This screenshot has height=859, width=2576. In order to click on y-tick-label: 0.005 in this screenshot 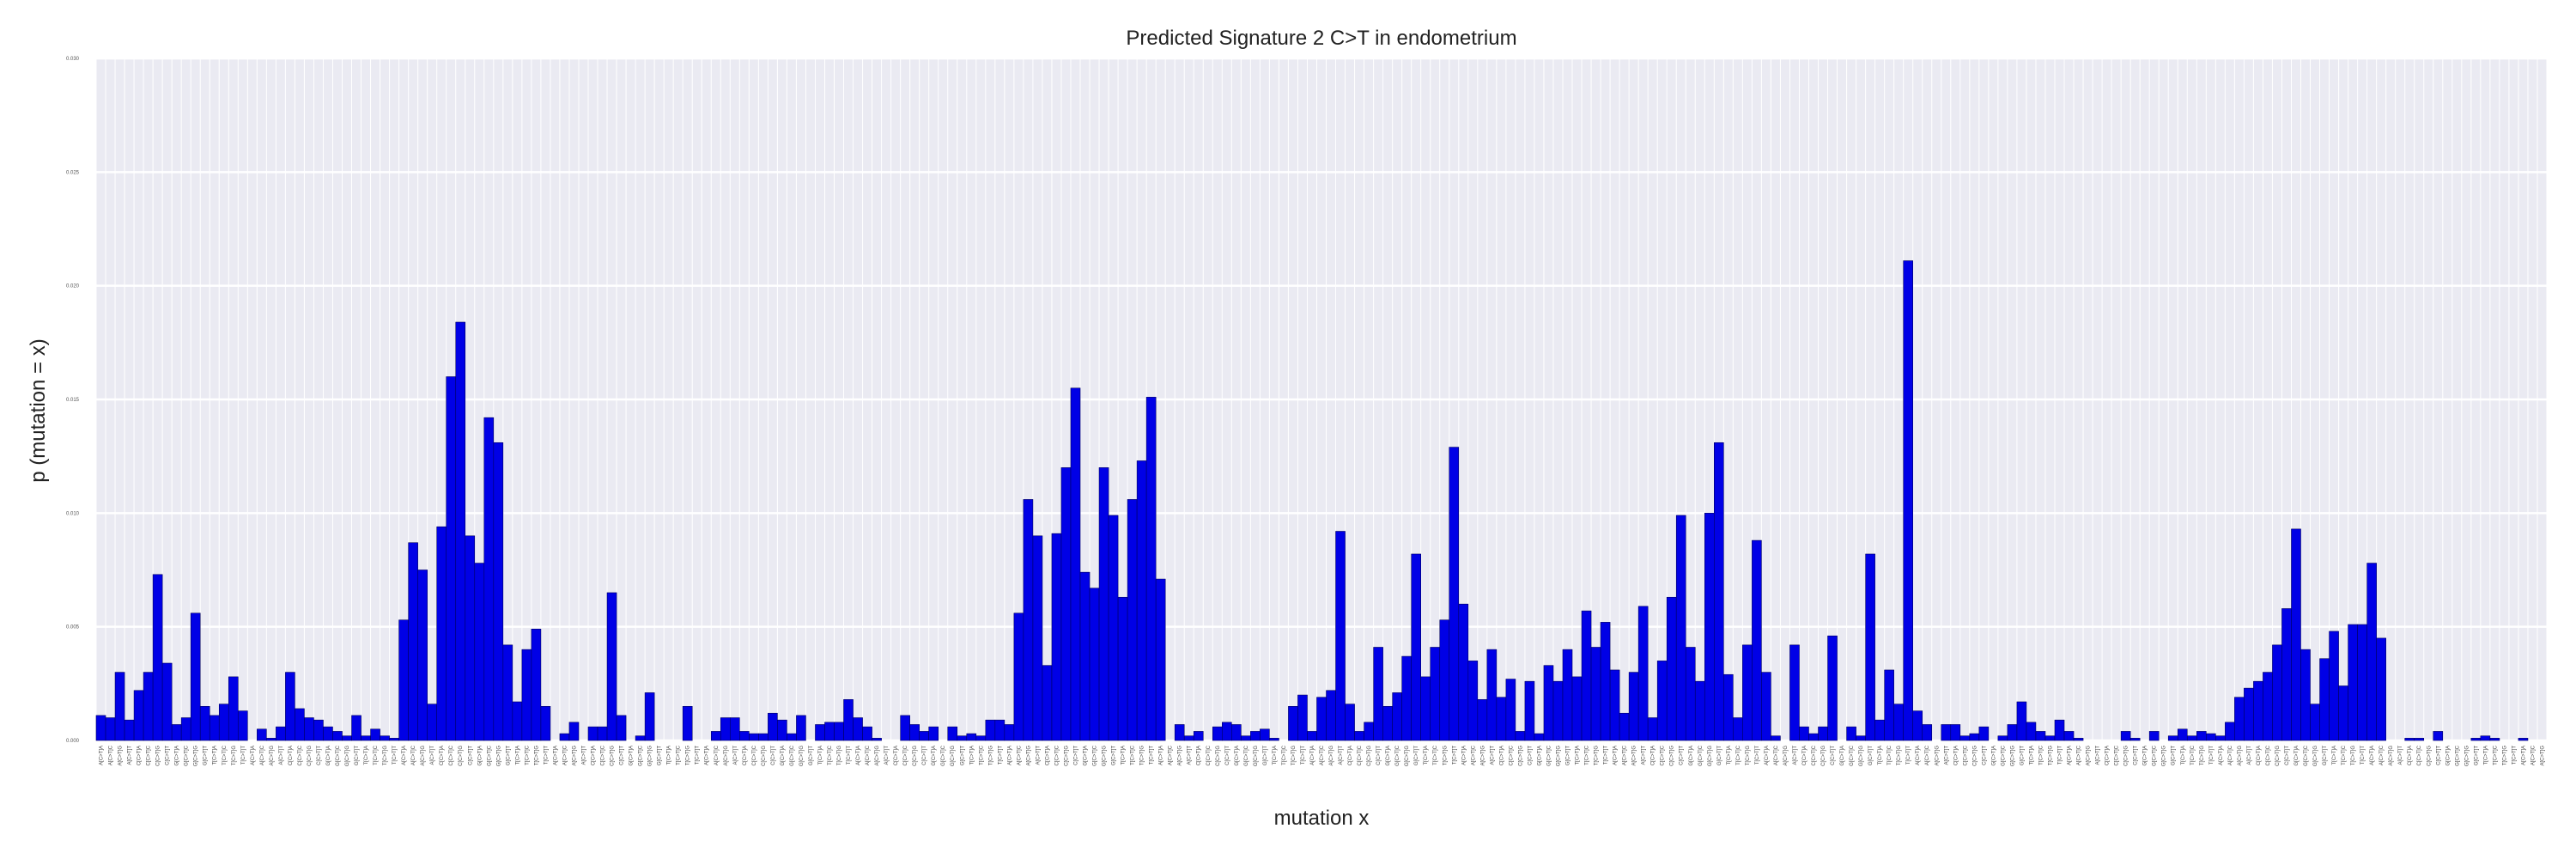, I will do `click(73, 628)`.